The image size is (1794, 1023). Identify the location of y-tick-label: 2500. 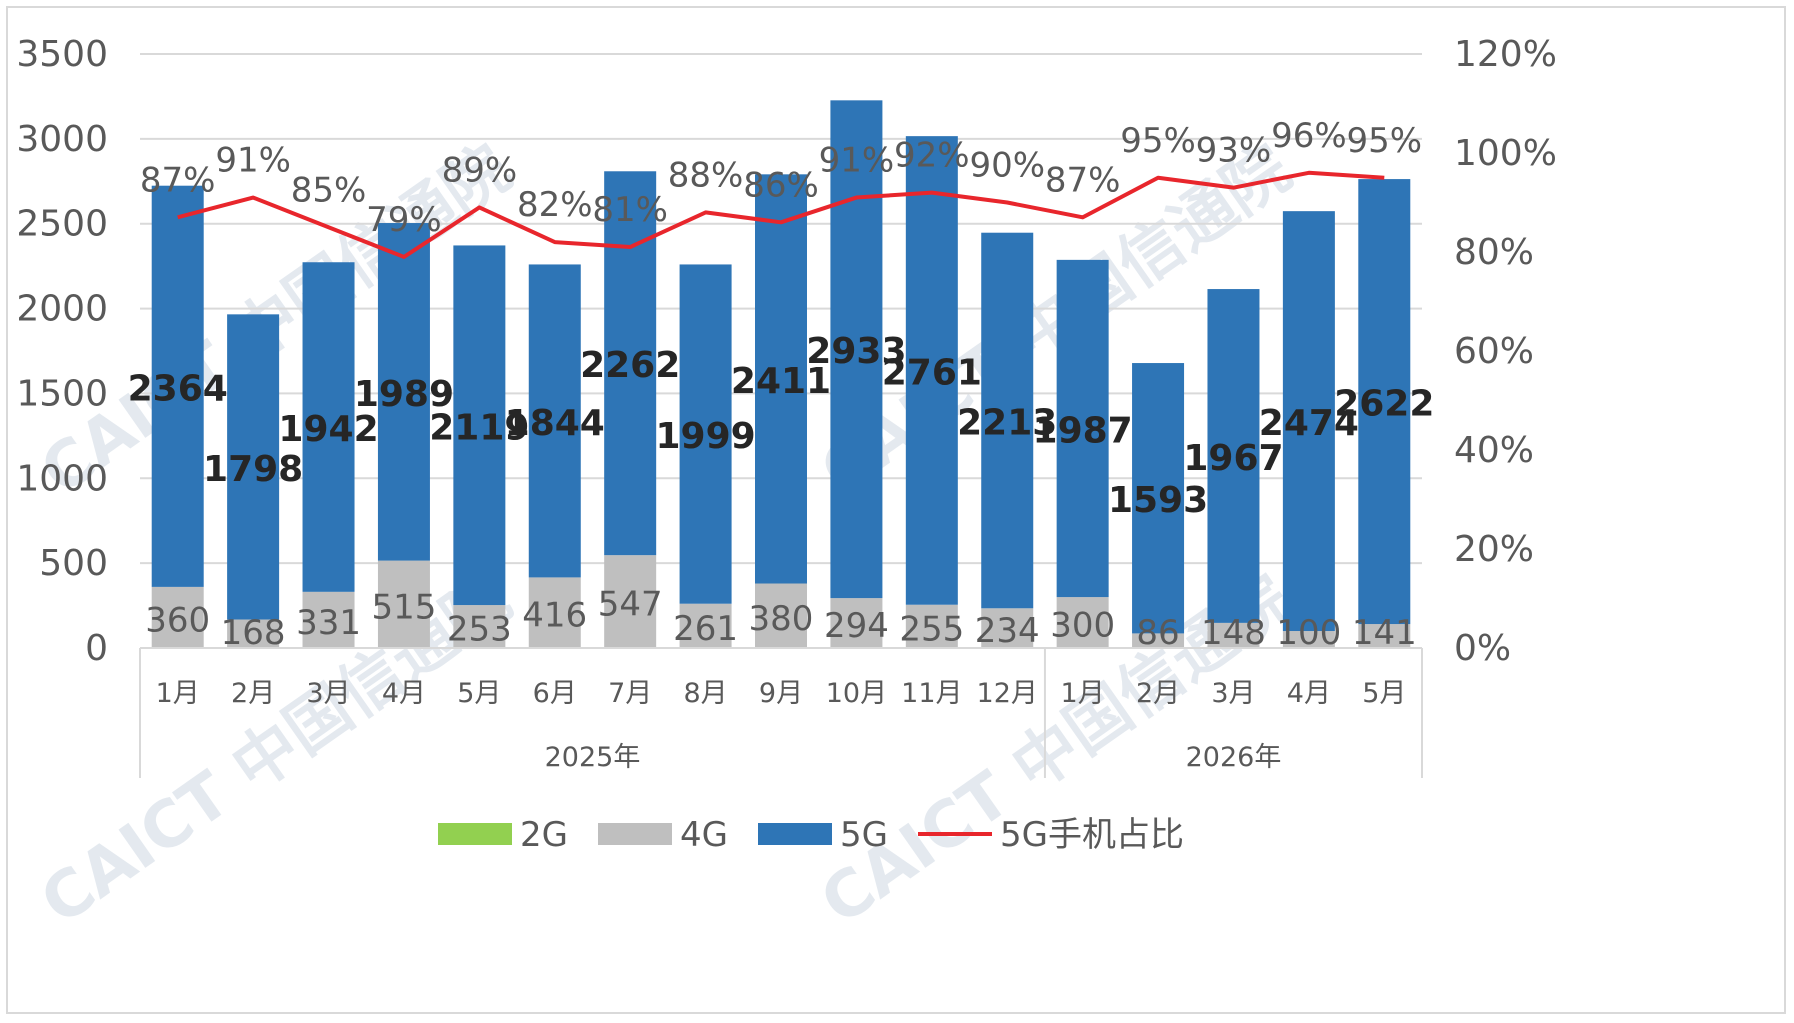
(62, 224).